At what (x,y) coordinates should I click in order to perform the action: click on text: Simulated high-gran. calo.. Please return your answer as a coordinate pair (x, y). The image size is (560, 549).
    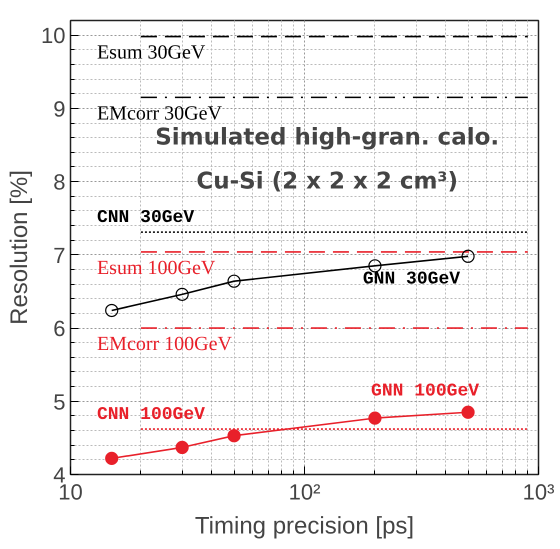
    Looking at the image, I should click on (327, 137).